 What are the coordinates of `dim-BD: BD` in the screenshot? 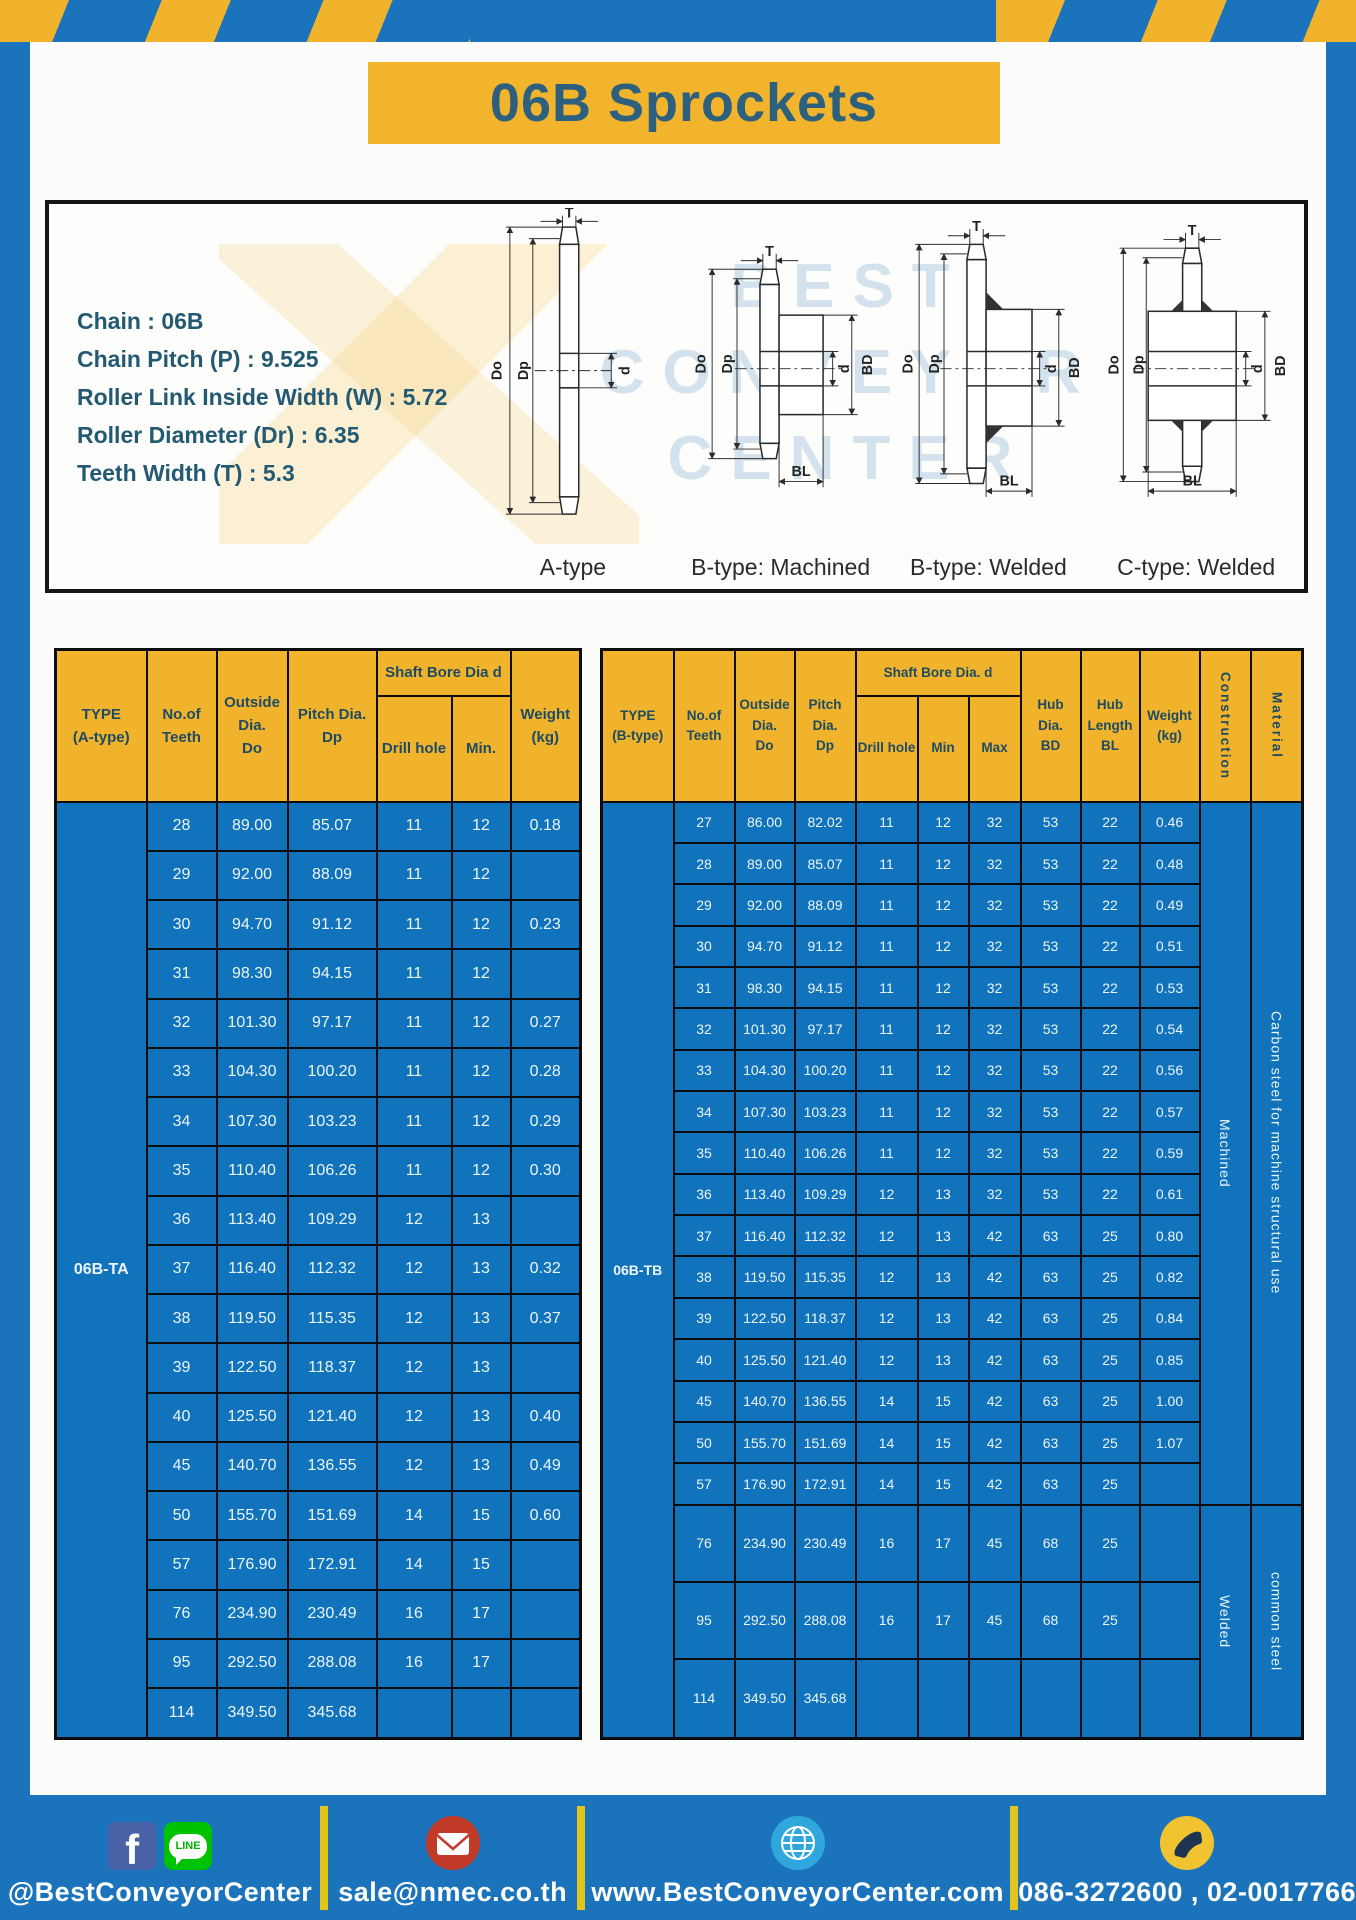 It's located at (867, 365).